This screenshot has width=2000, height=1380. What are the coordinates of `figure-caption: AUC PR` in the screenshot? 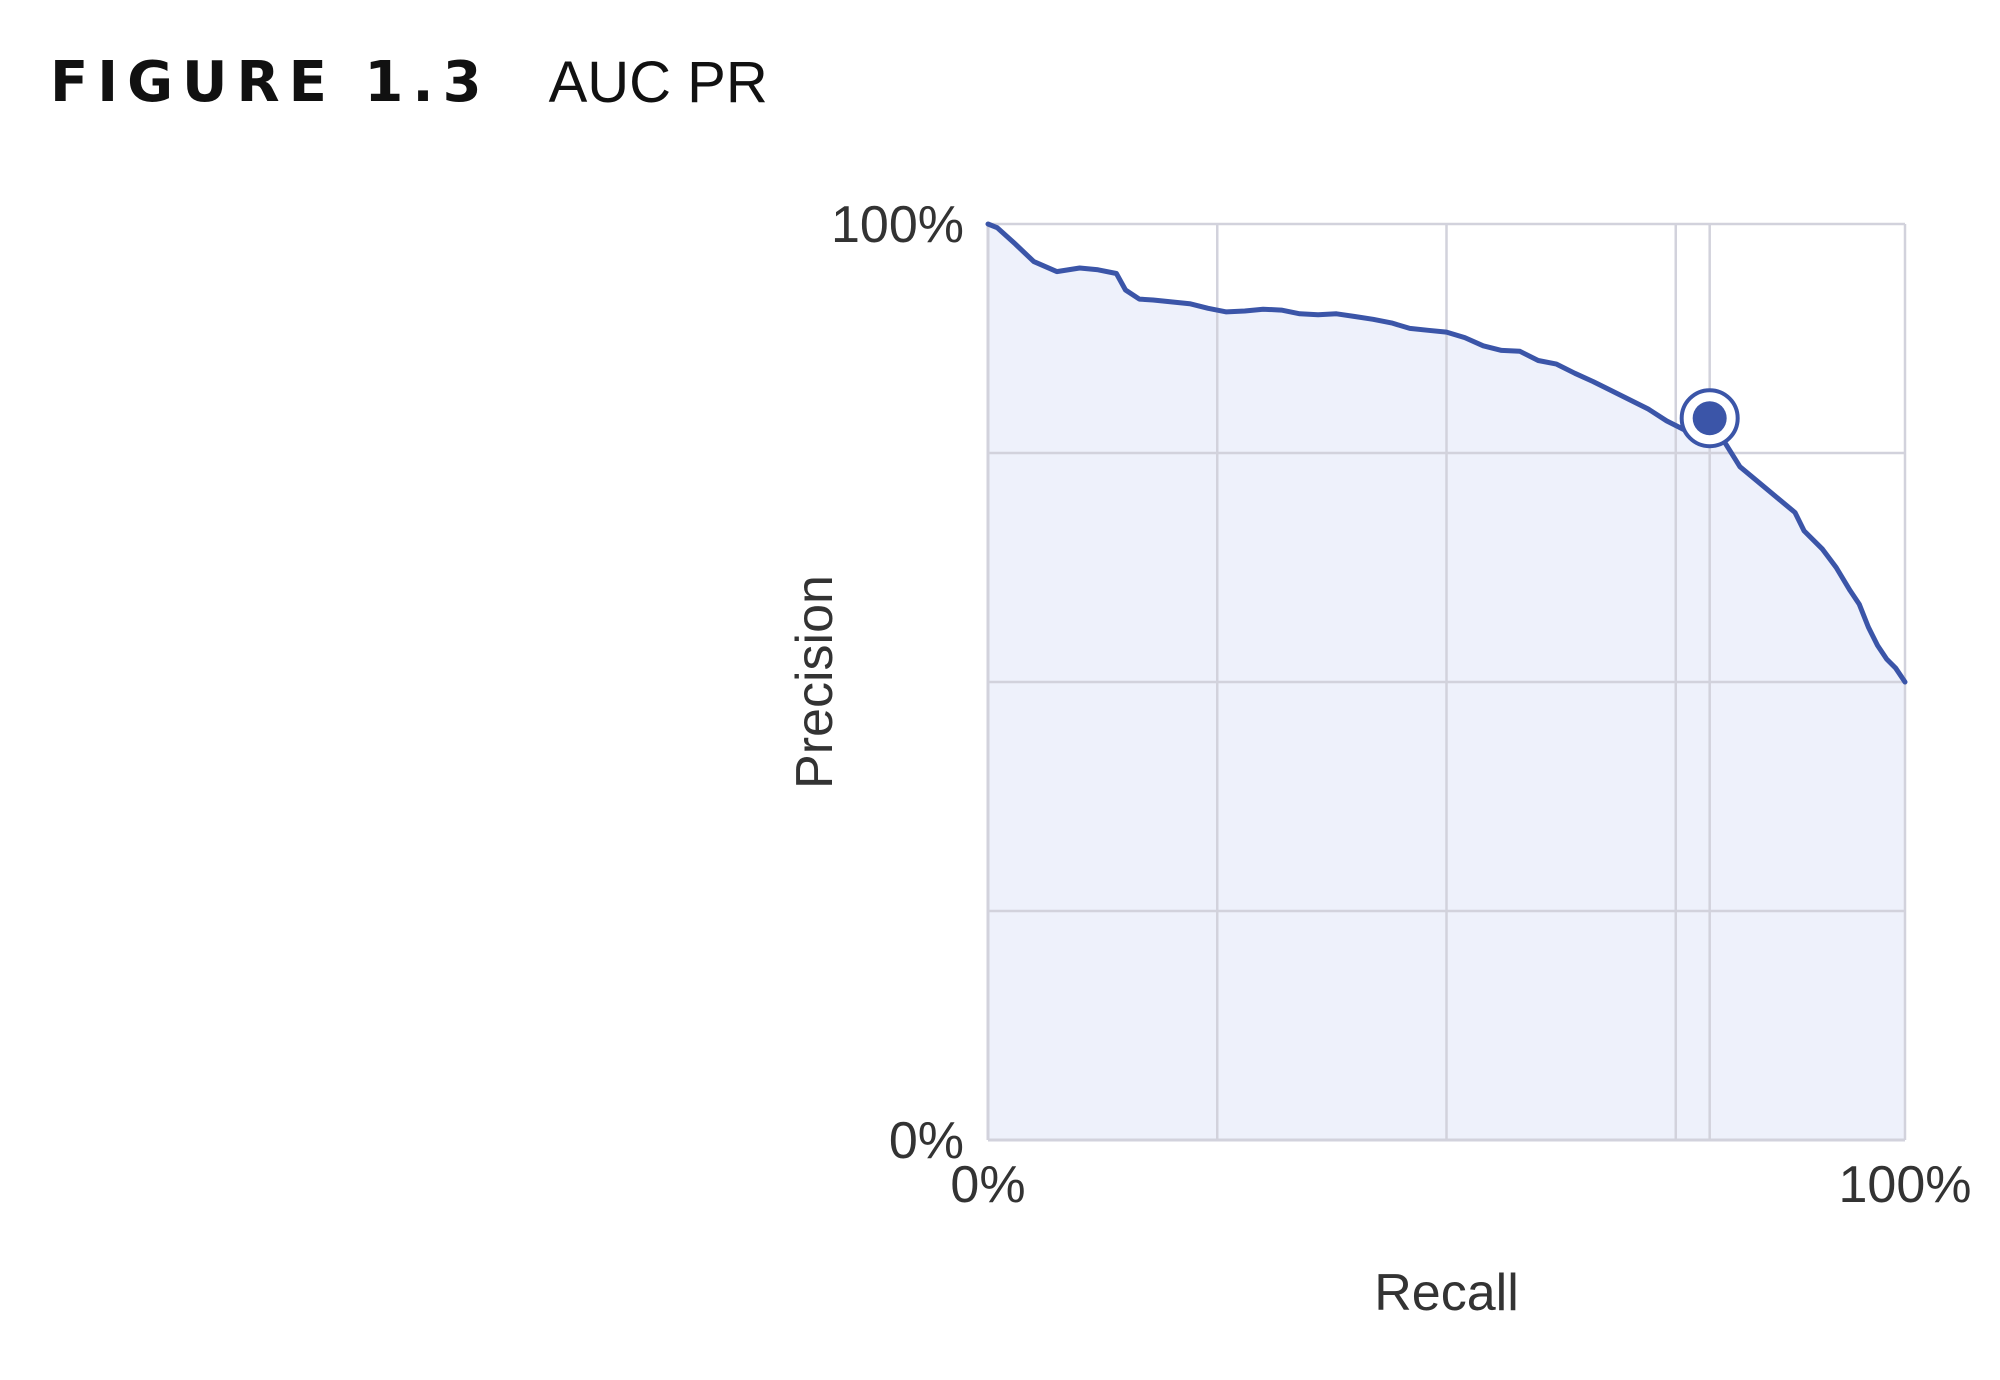 It's located at (658, 82).